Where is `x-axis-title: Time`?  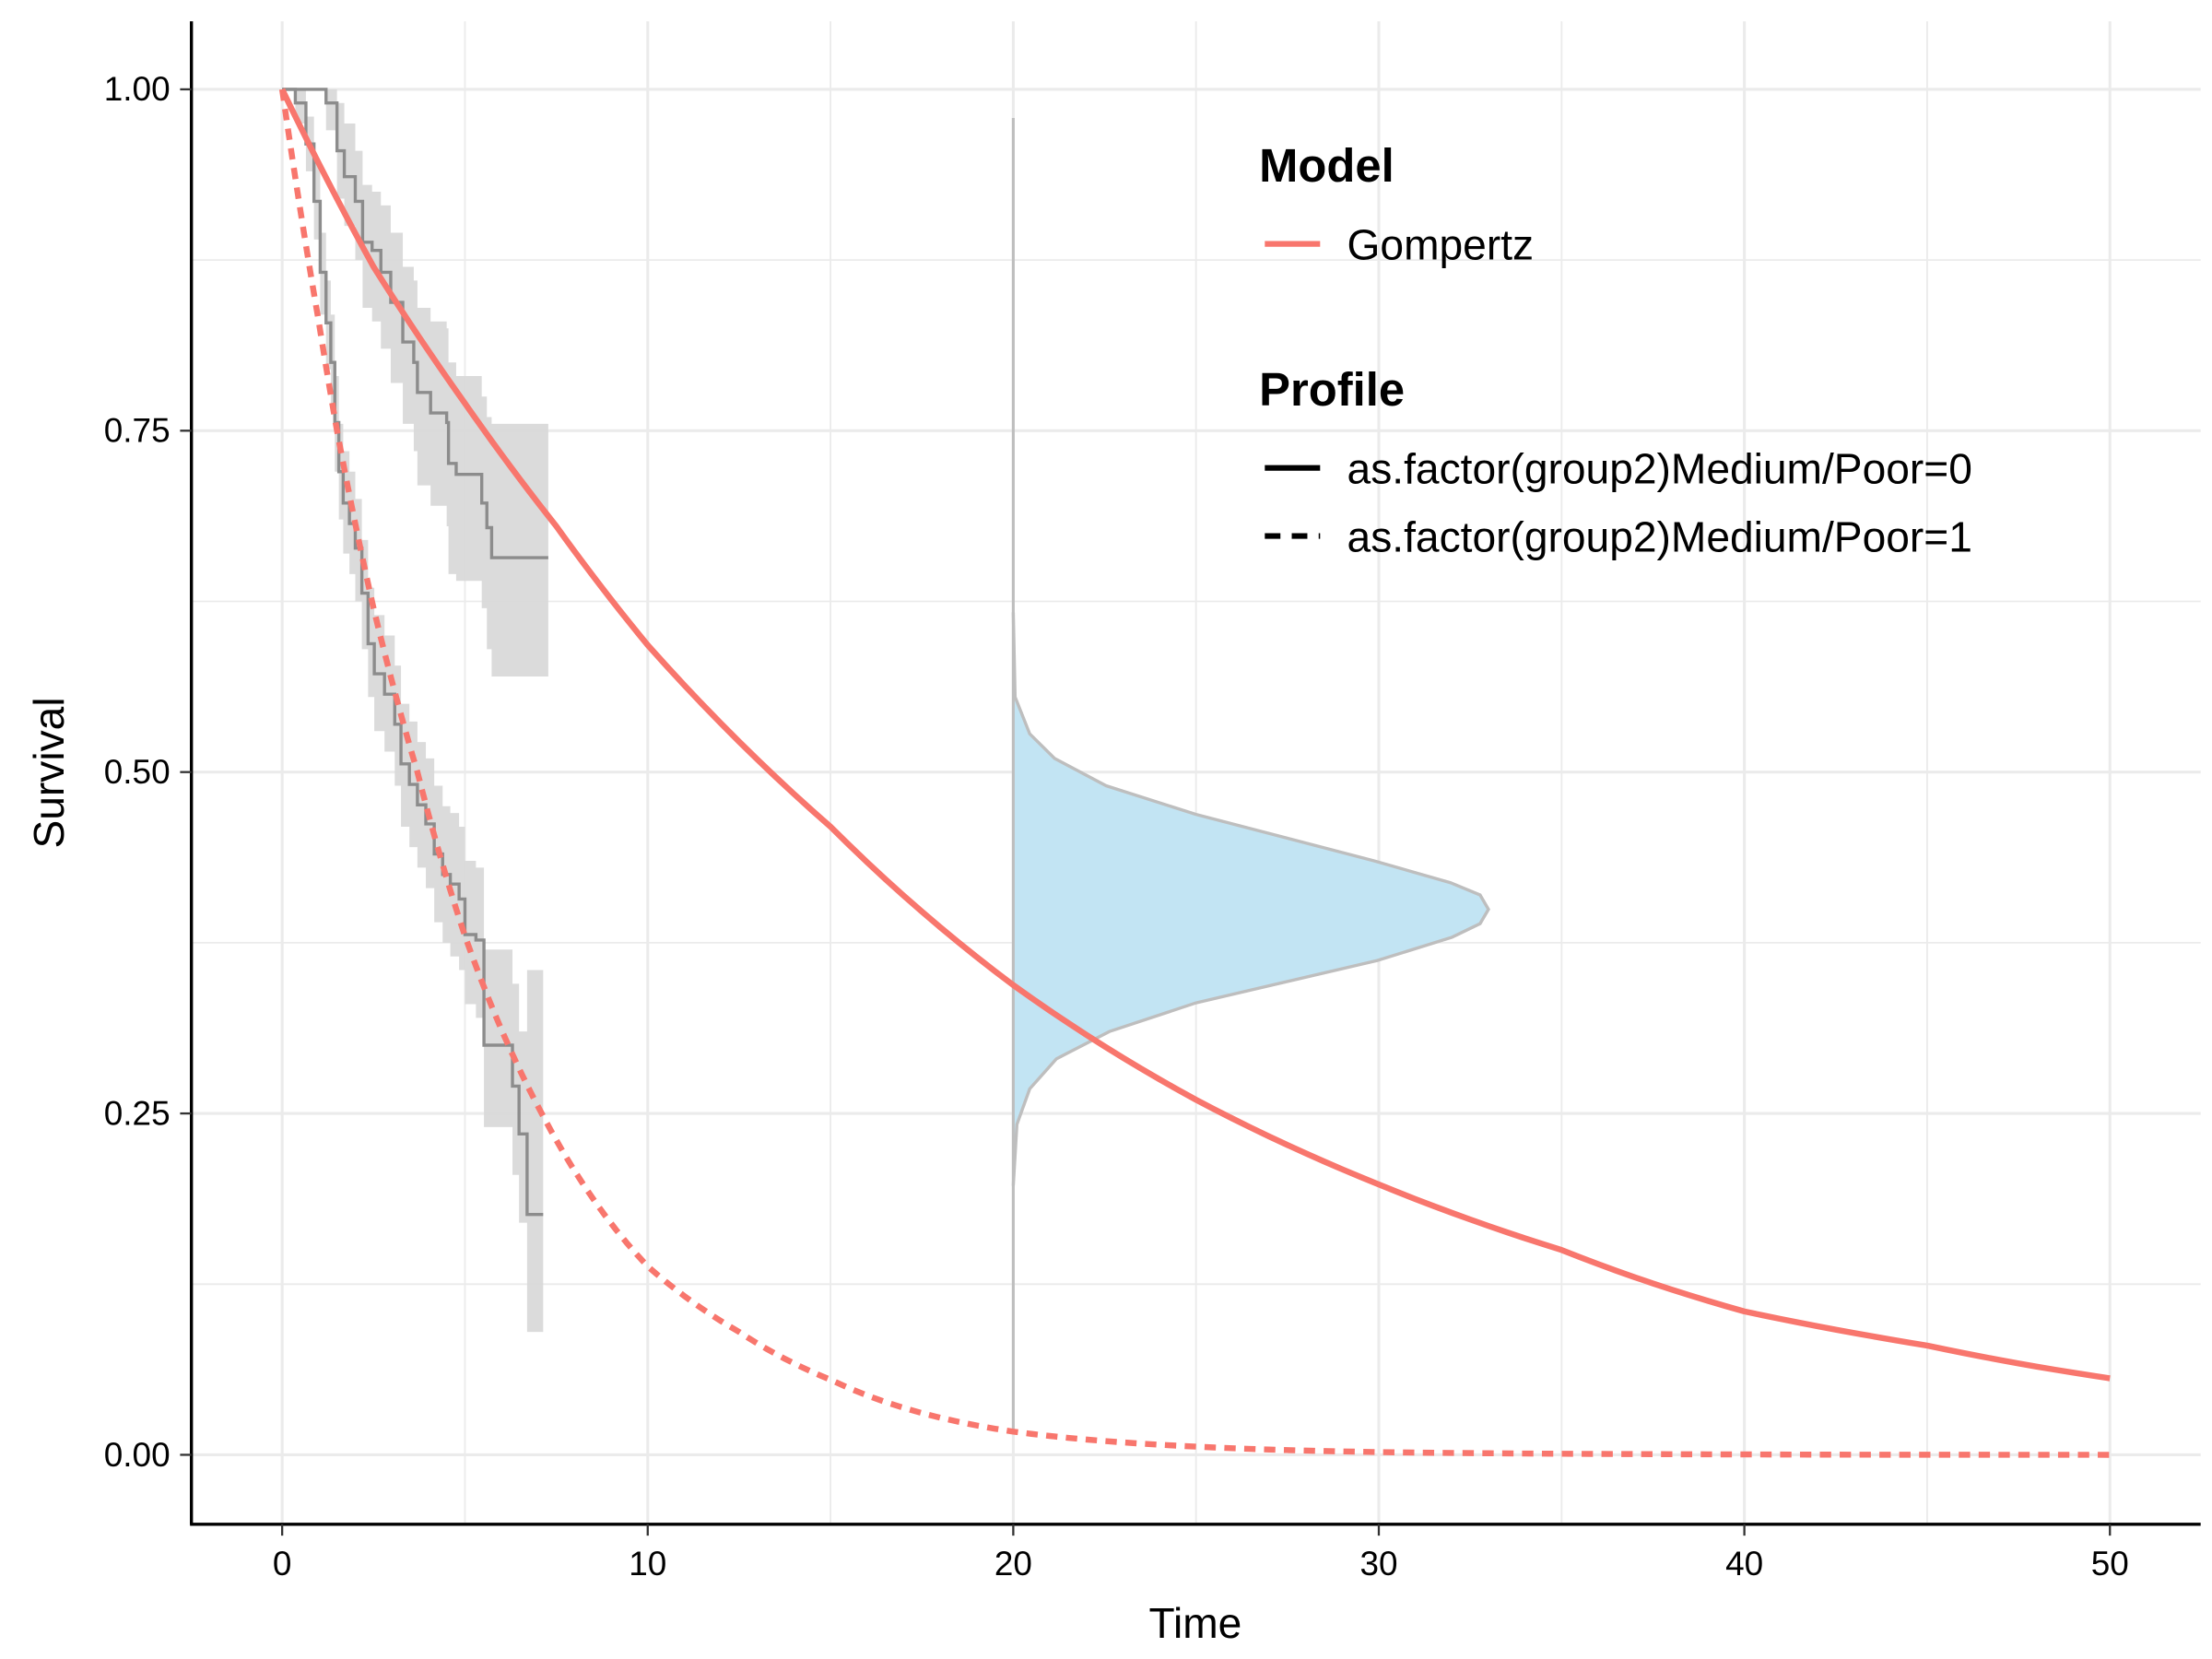
x-axis-title: Time is located at coordinates (1195, 1623).